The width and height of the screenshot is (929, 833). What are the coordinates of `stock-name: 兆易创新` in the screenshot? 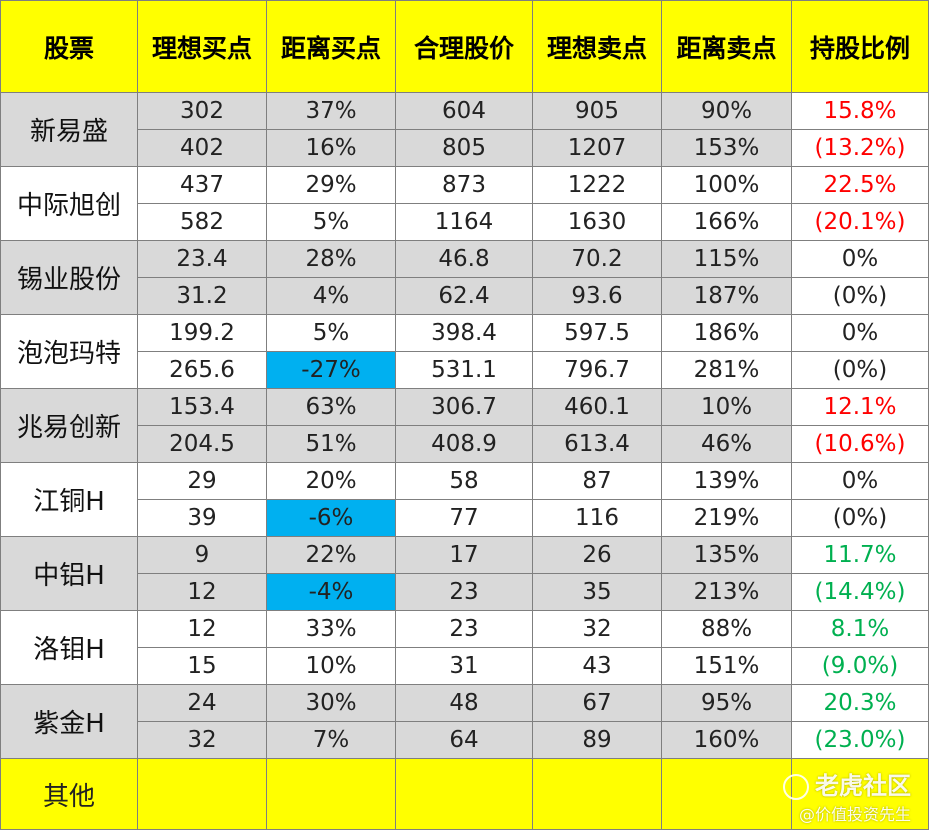 It's located at (69, 425).